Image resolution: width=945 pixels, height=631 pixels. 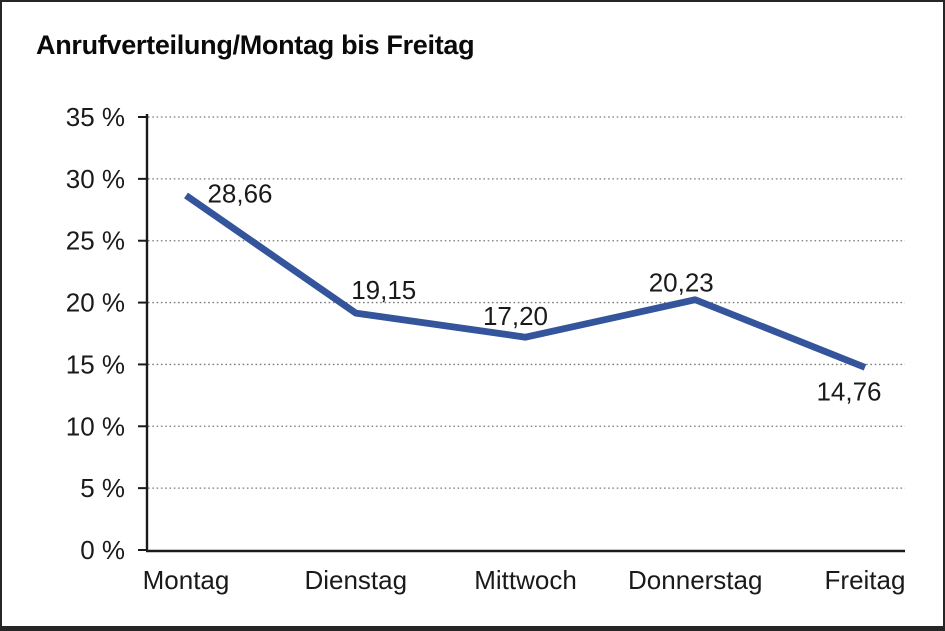 I want to click on y-tick-label: 10 %, so click(x=95, y=426).